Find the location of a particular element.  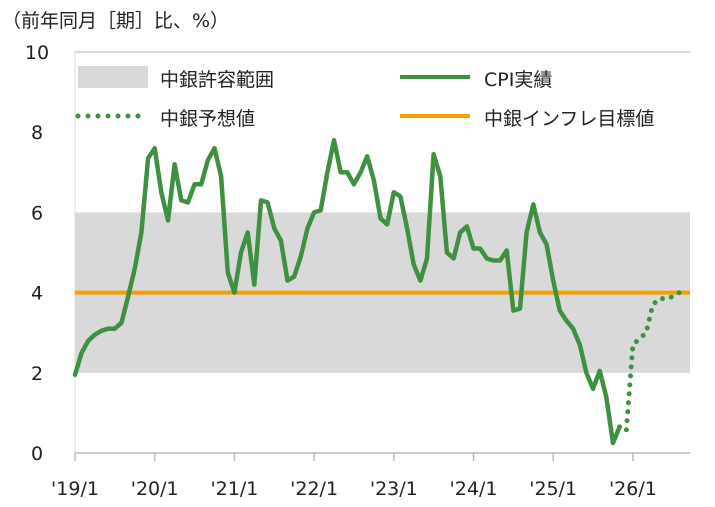

x-tick-label: '25/1 is located at coordinates (553, 489).